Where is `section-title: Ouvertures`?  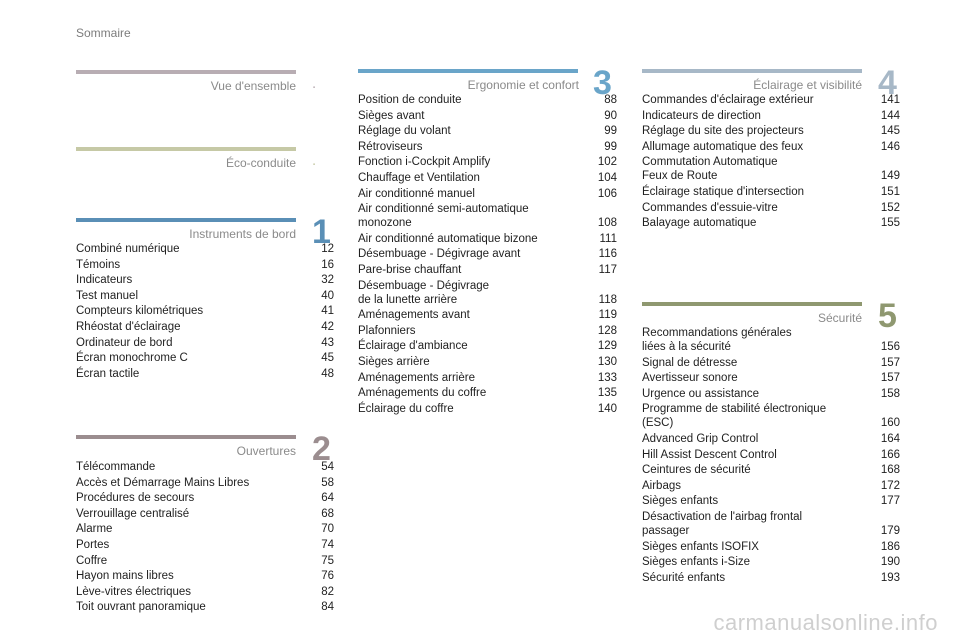
section-title: Ouvertures is located at coordinates (266, 451).